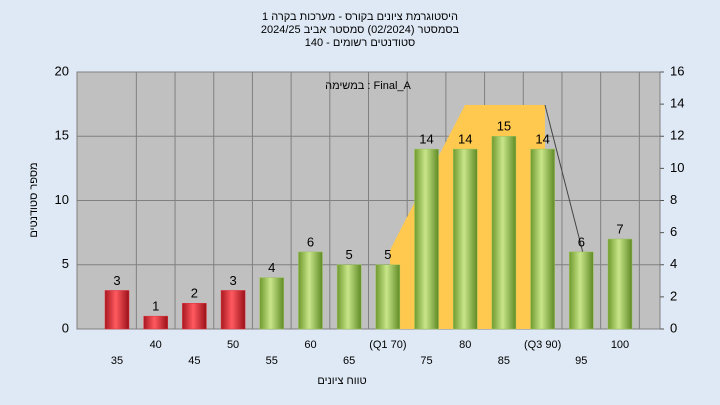 The width and height of the screenshot is (720, 405). Describe the element at coordinates (62, 70) in the screenshot. I see `y-tick-label: 20` at that location.